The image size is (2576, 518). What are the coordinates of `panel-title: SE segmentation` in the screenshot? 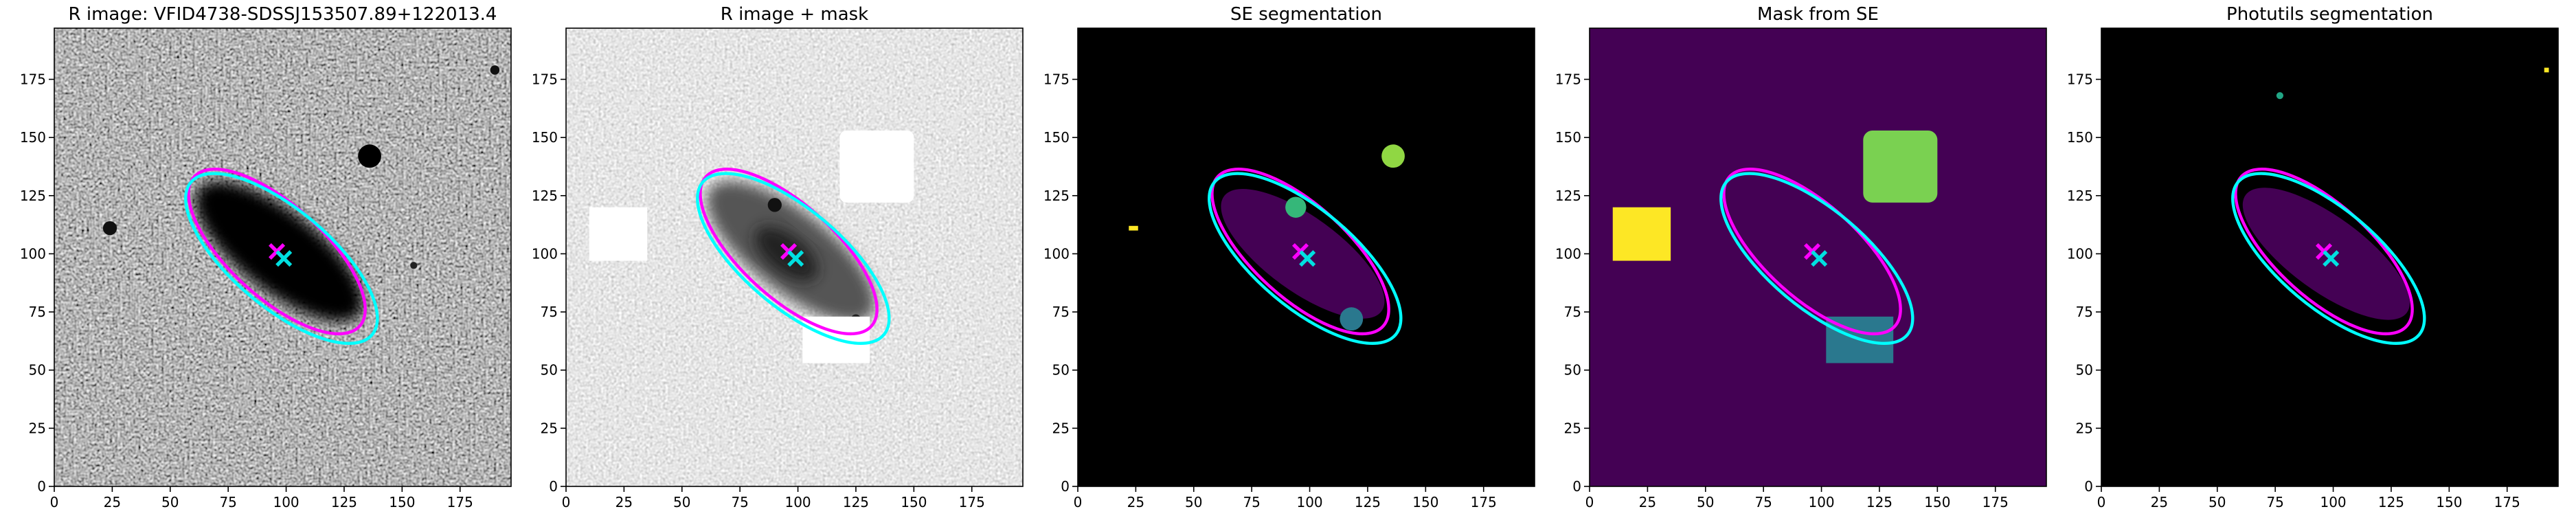 It's located at (1306, 14).